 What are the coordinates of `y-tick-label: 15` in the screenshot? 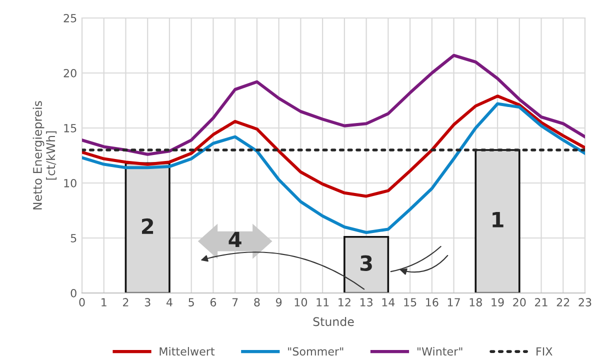 It's located at (70, 128).